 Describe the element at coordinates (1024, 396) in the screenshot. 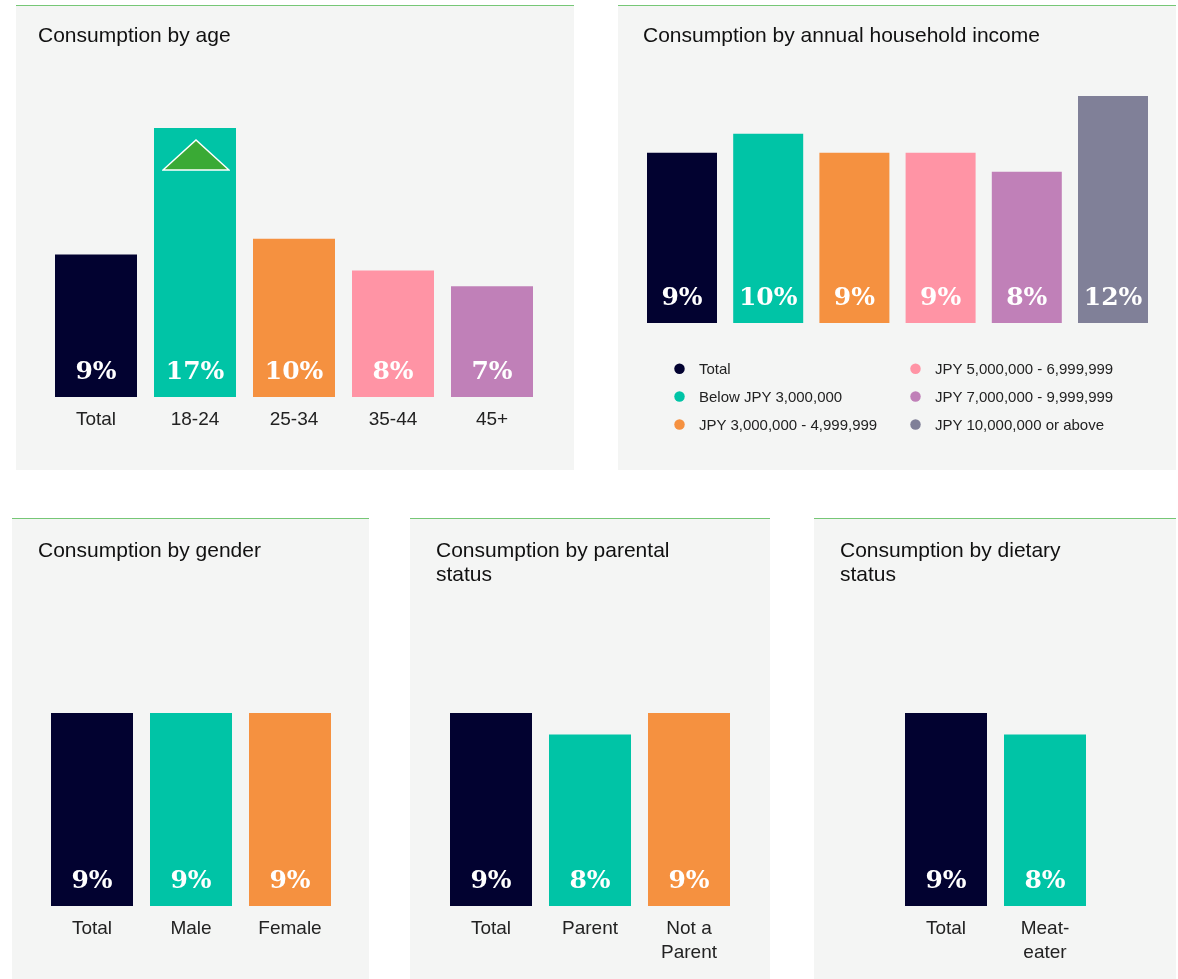

I see `legend-label: JPY 7,000,000 - 9,999,999` at that location.